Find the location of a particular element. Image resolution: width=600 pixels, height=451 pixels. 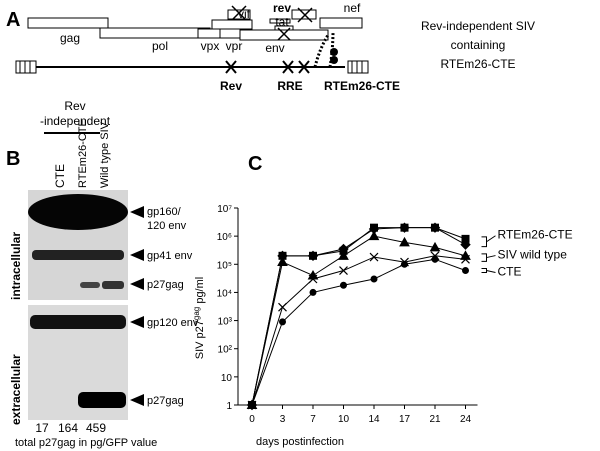

gel-blot is located at coordinates (78, 305).